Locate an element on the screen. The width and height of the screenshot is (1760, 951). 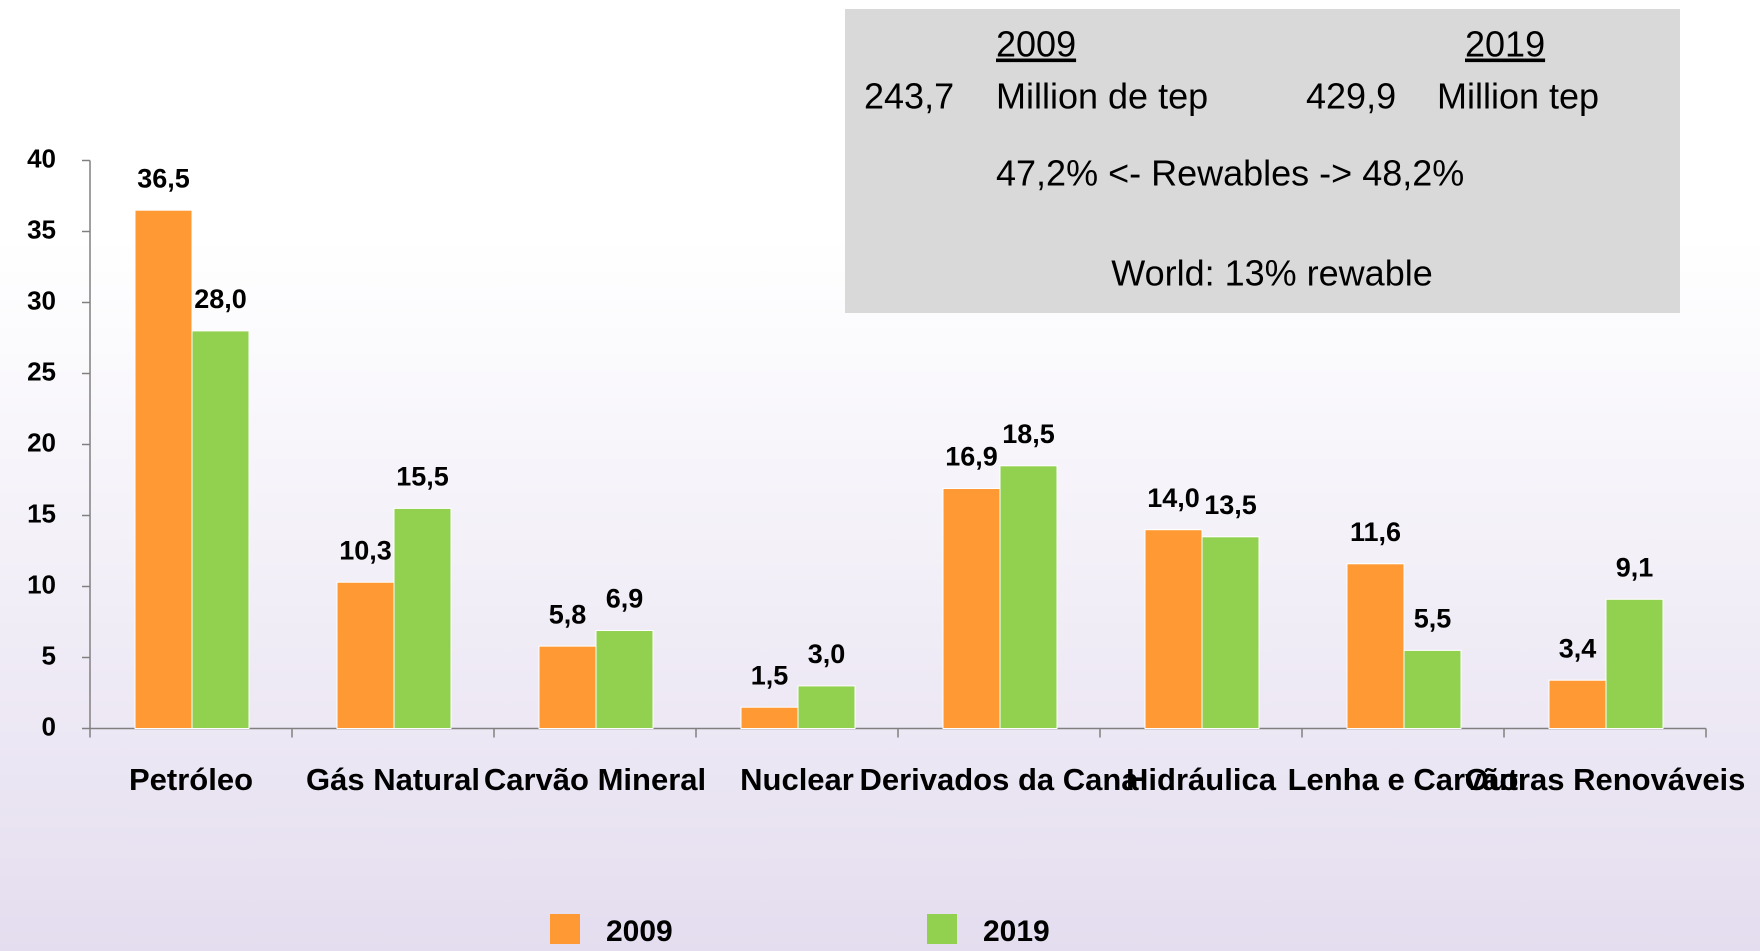
info-total: 243,7 is located at coordinates (909, 96).